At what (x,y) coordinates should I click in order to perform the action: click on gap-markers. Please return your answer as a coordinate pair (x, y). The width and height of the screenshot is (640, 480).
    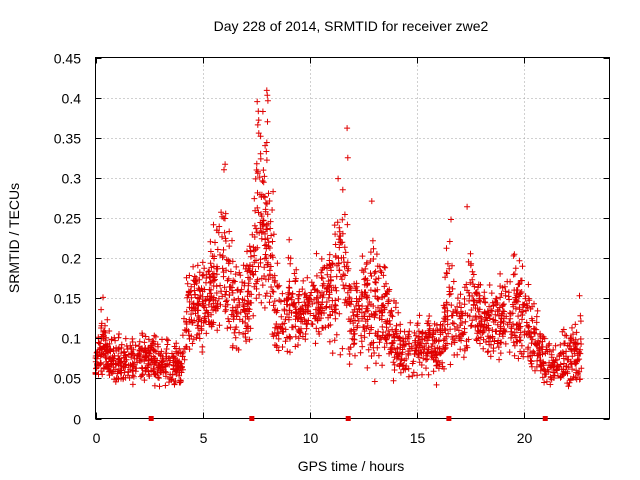
    Looking at the image, I should click on (348, 418).